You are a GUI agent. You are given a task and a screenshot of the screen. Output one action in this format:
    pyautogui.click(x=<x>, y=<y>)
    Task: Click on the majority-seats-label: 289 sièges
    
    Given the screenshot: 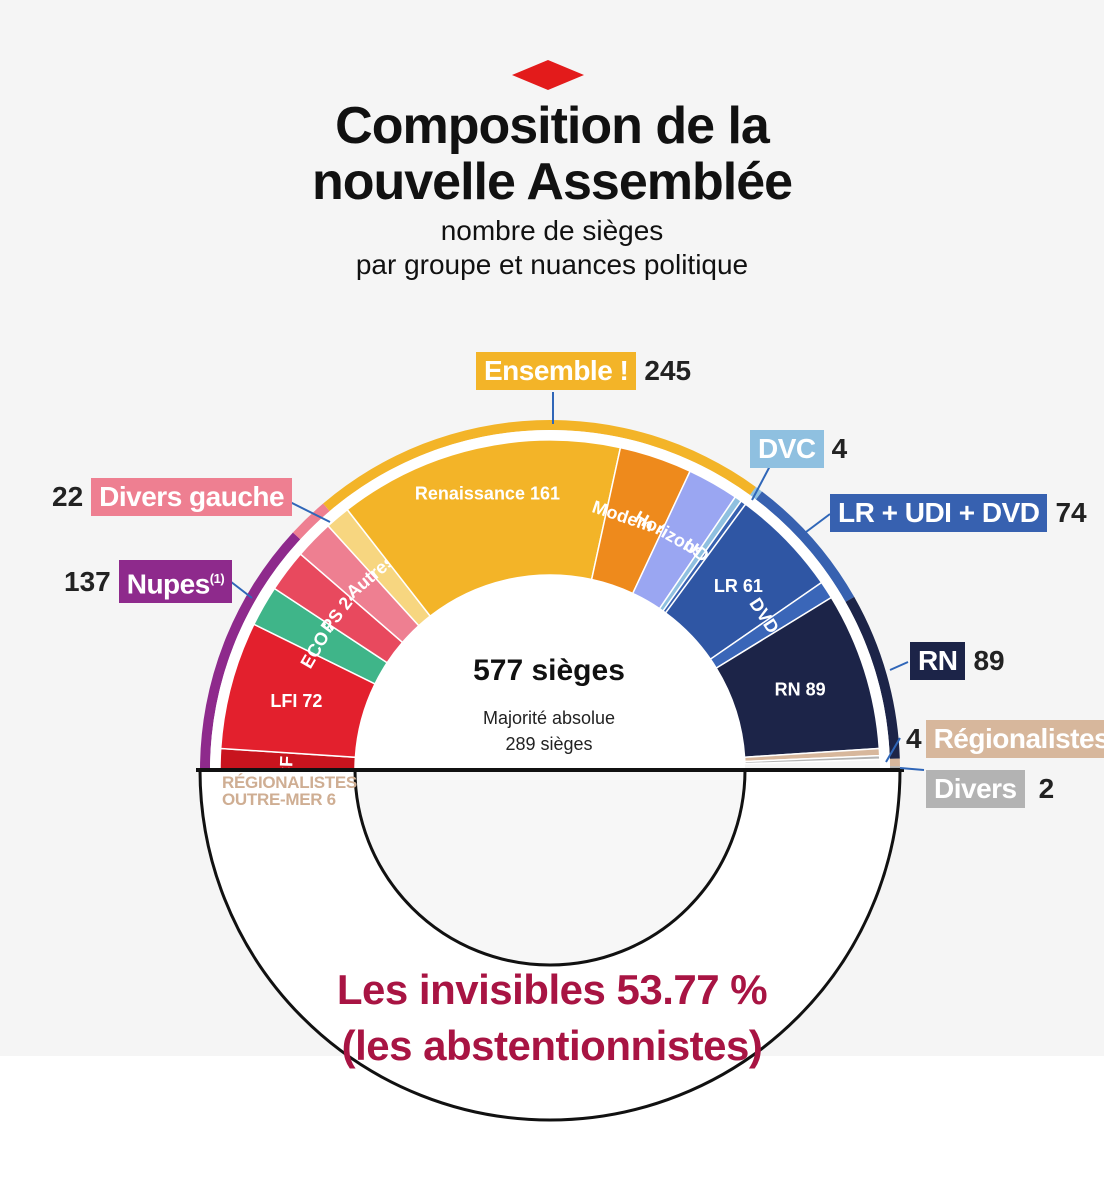 What is the action you would take?
    pyautogui.click(x=549, y=744)
    